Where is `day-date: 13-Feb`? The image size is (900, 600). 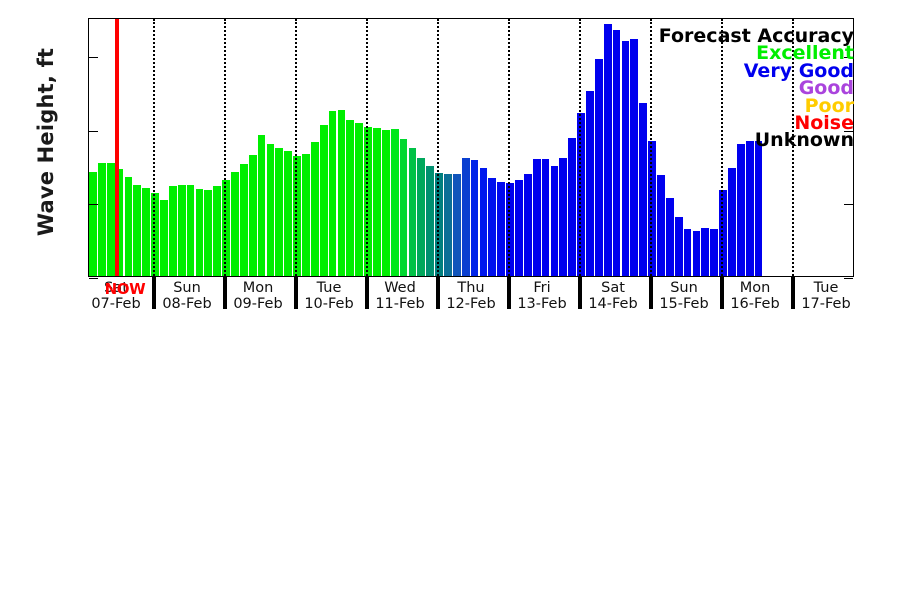 day-date: 13-Feb is located at coordinates (542, 304).